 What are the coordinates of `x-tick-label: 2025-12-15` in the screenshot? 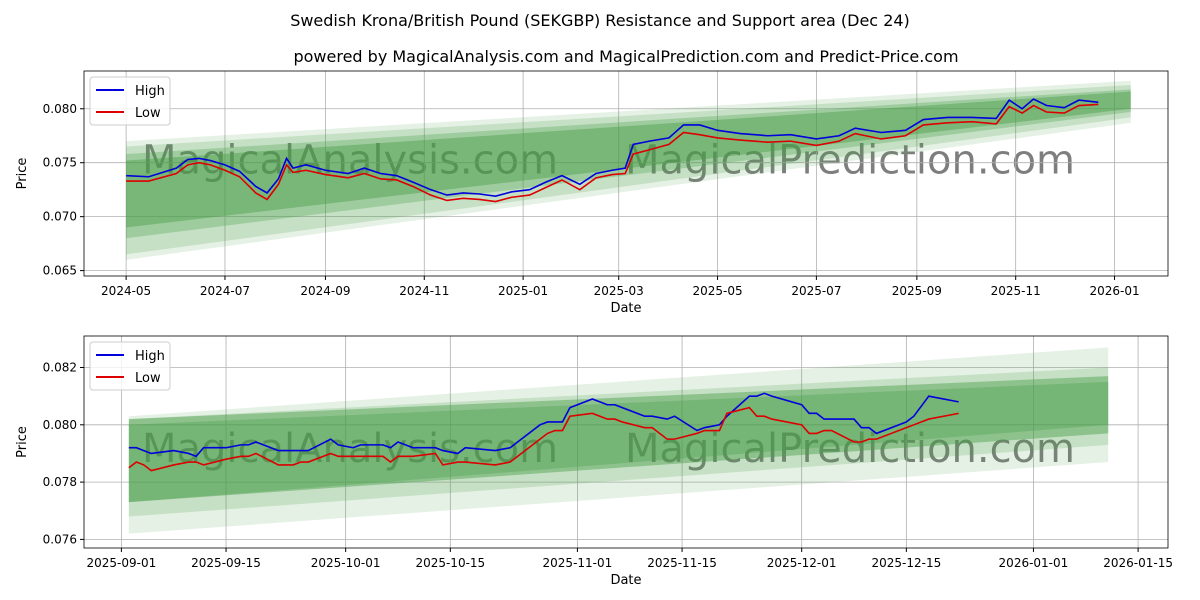 It's located at (906, 563).